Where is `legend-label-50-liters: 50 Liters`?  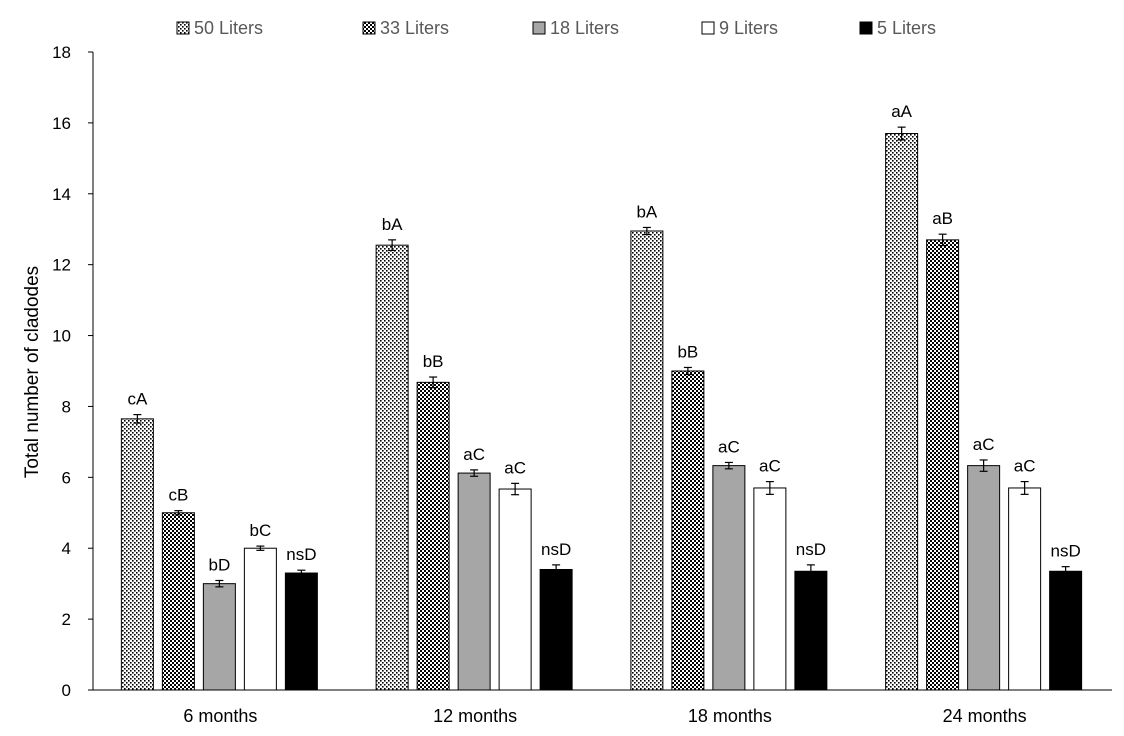
legend-label-50-liters: 50 Liters is located at coordinates (228, 28).